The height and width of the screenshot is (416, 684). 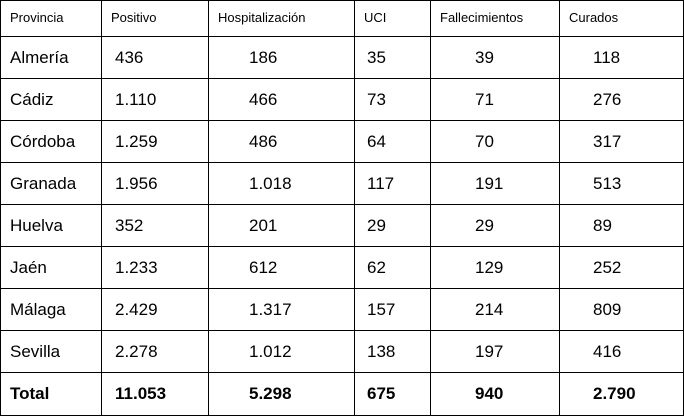 What do you see at coordinates (495, 99) in the screenshot?
I see `cell-fallecimientos: 71` at bounding box center [495, 99].